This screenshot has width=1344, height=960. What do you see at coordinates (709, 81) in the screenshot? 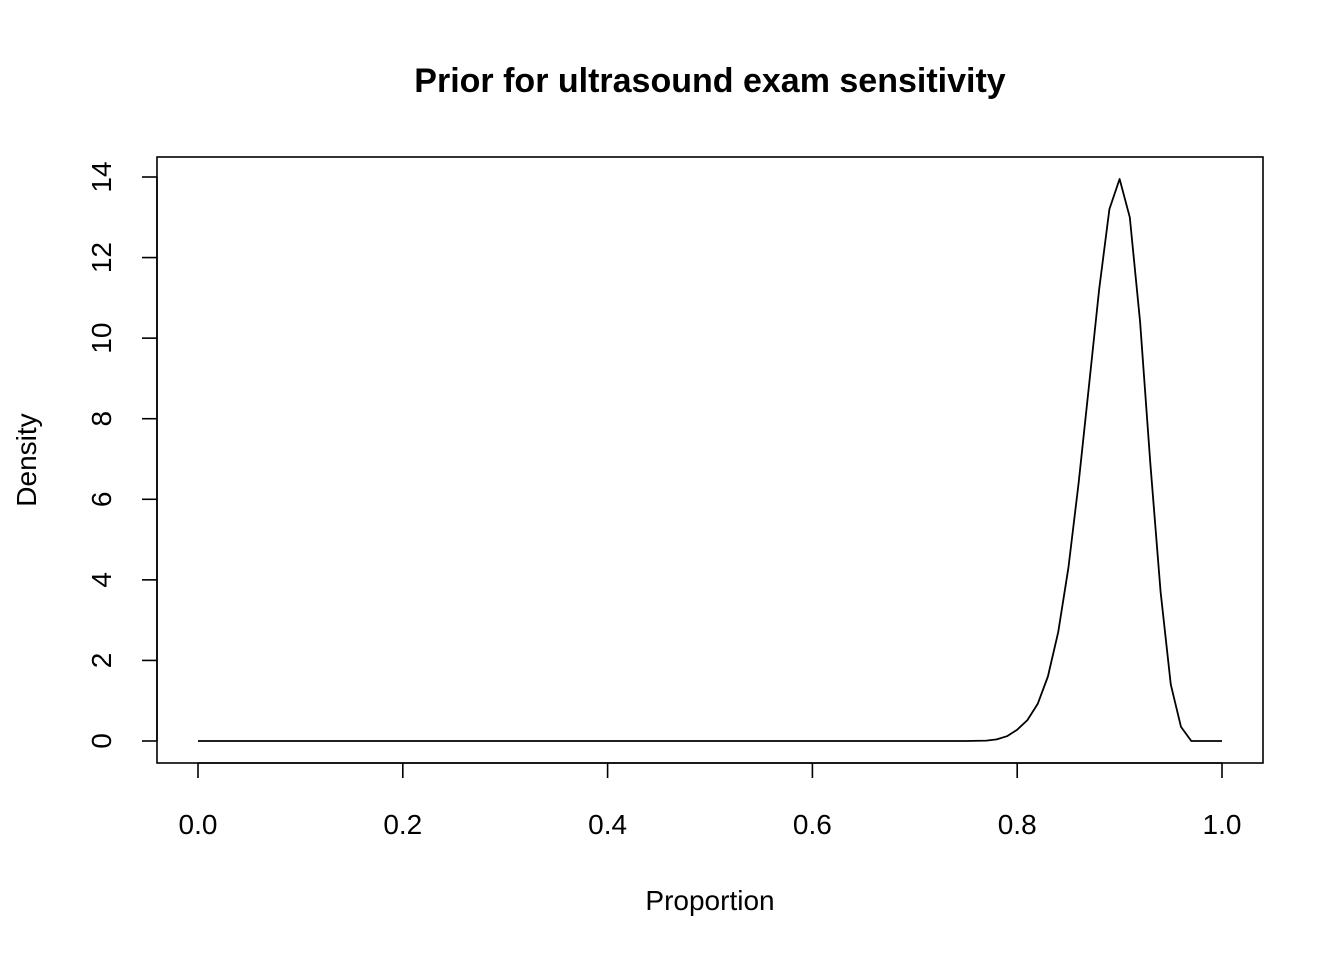
I see `chart-title: Prior for ultrasound exam sensitivity` at bounding box center [709, 81].